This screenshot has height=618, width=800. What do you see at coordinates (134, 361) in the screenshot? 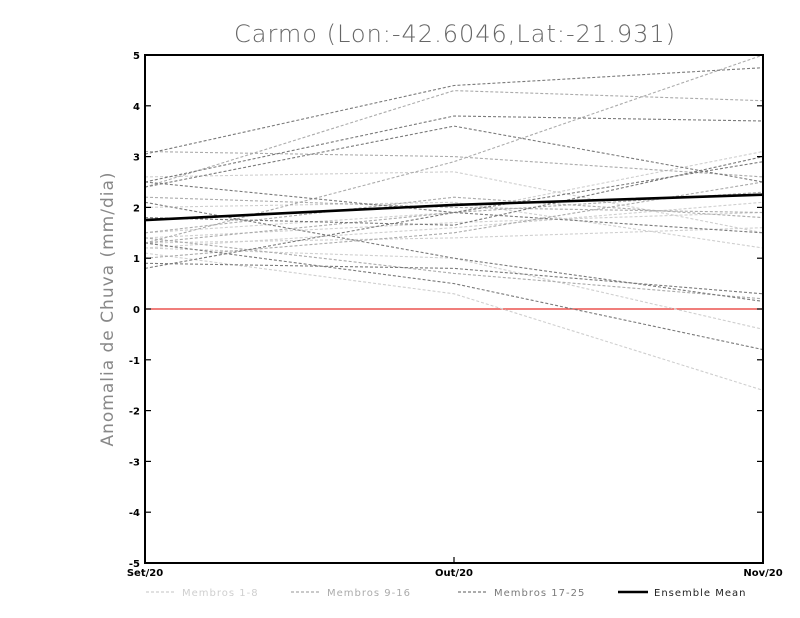
I see `y-tick-label: -1` at bounding box center [134, 361].